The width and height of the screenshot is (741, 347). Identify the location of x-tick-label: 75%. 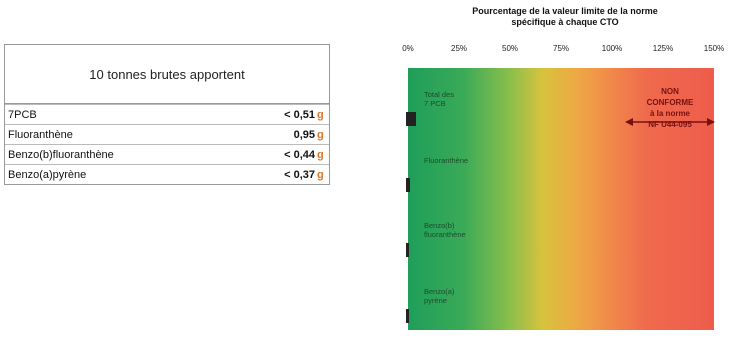
(561, 48).